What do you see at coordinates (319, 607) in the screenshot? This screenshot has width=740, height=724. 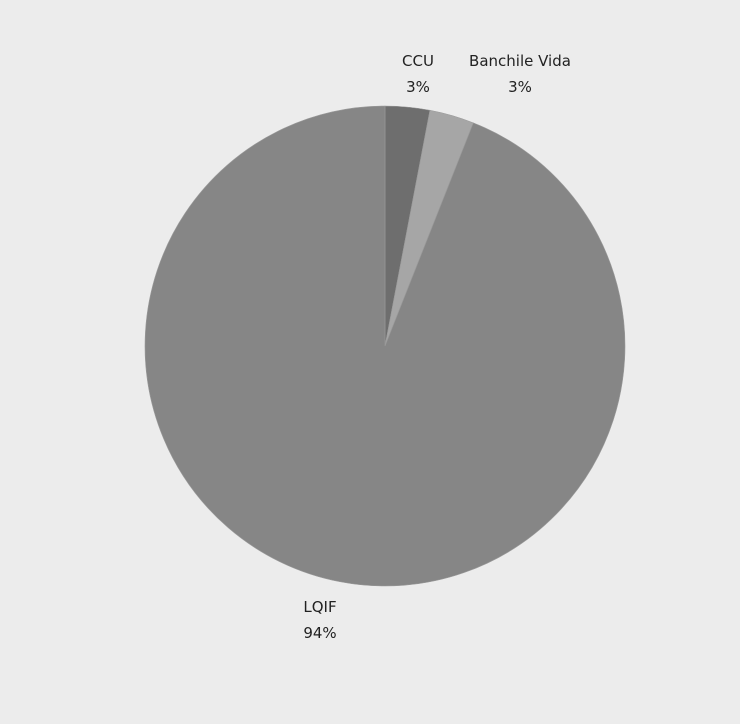 I see `slice-label-lqif-name: LQIF` at bounding box center [319, 607].